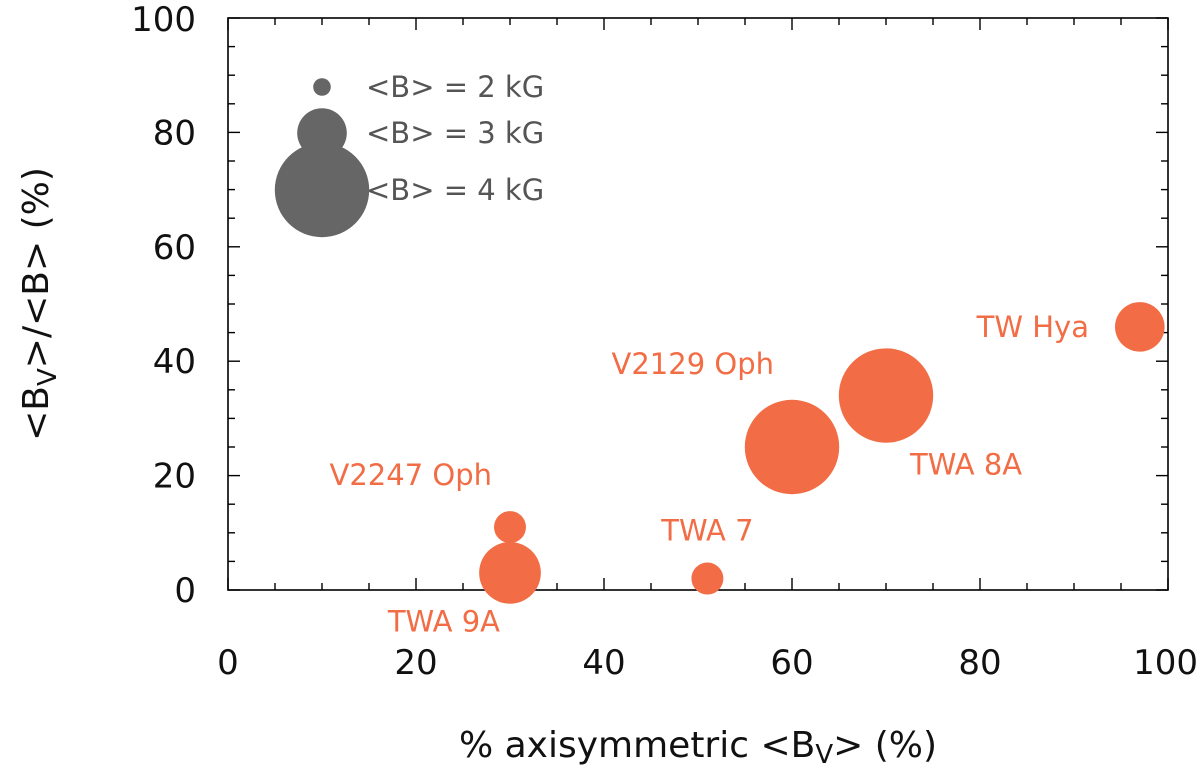 This screenshot has height=769, width=1200. Describe the element at coordinates (174, 133) in the screenshot. I see `y-tick-label: 80` at that location.